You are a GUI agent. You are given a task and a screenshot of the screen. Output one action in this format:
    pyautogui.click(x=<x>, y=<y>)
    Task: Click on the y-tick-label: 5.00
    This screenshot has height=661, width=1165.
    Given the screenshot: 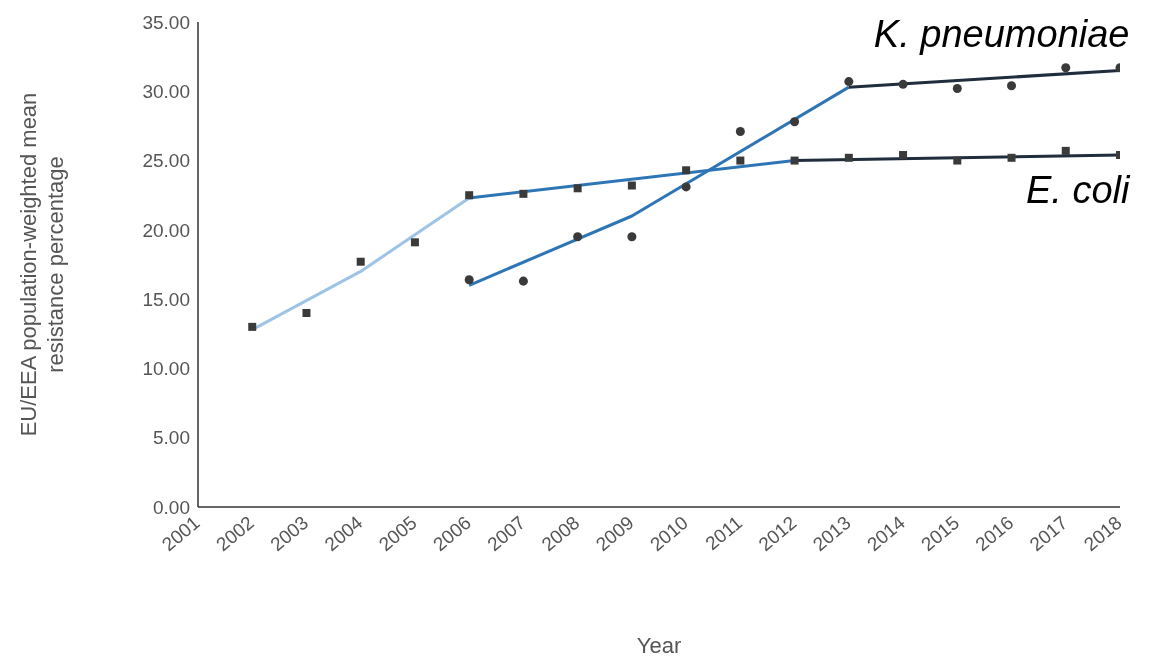 What is the action you would take?
    pyautogui.click(x=171, y=438)
    